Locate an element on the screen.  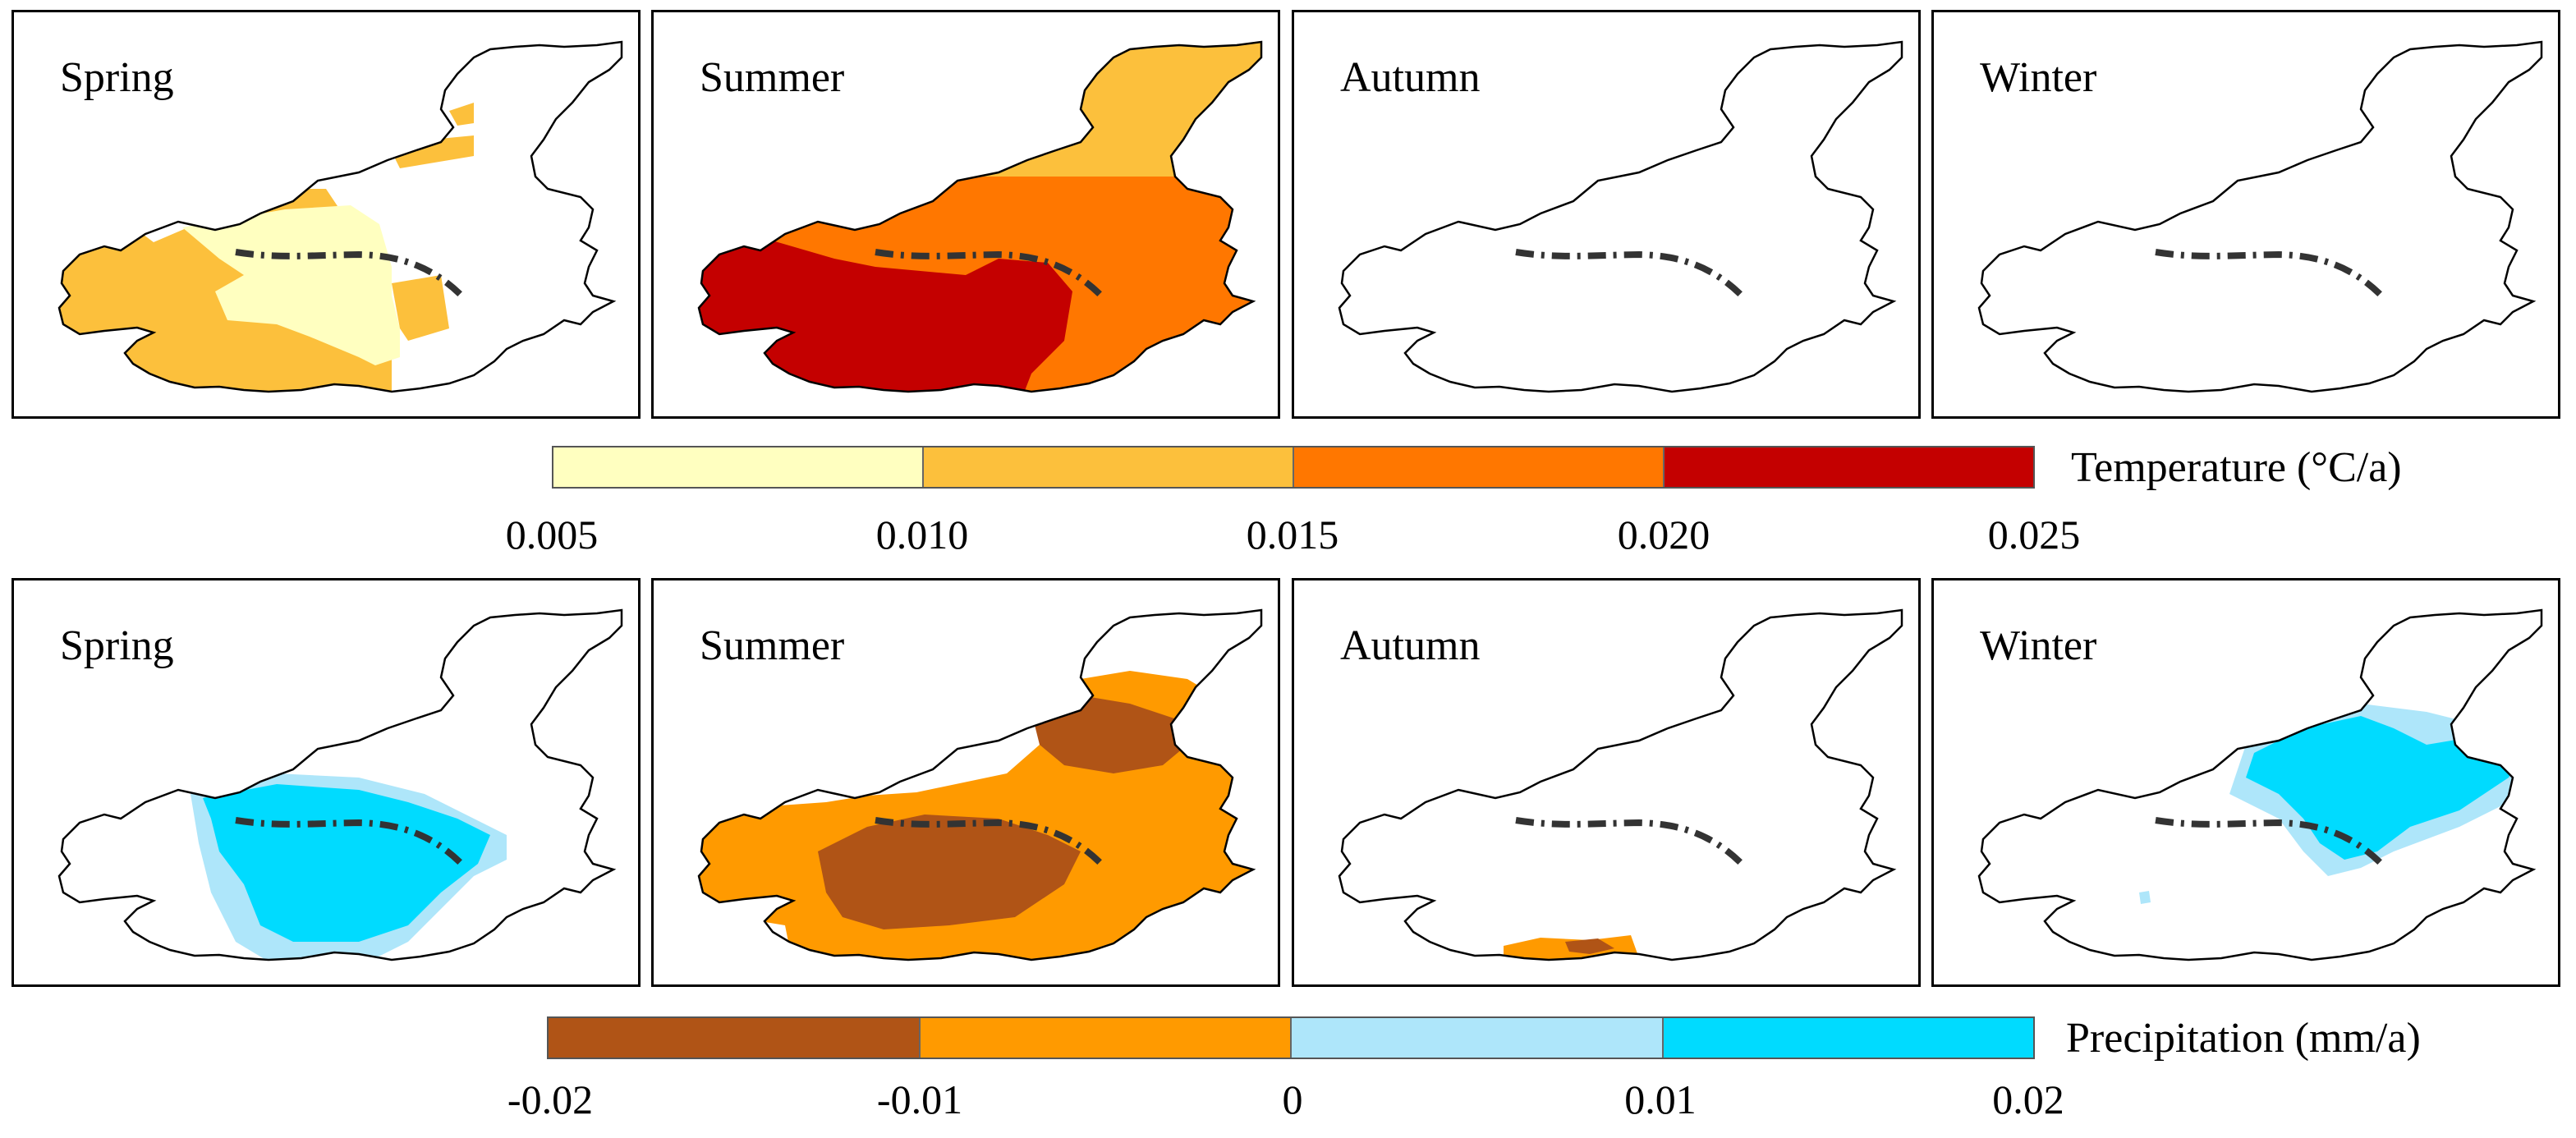
precipitation-legend-title: Precipitation (mm/a) is located at coordinates (2243, 1038).